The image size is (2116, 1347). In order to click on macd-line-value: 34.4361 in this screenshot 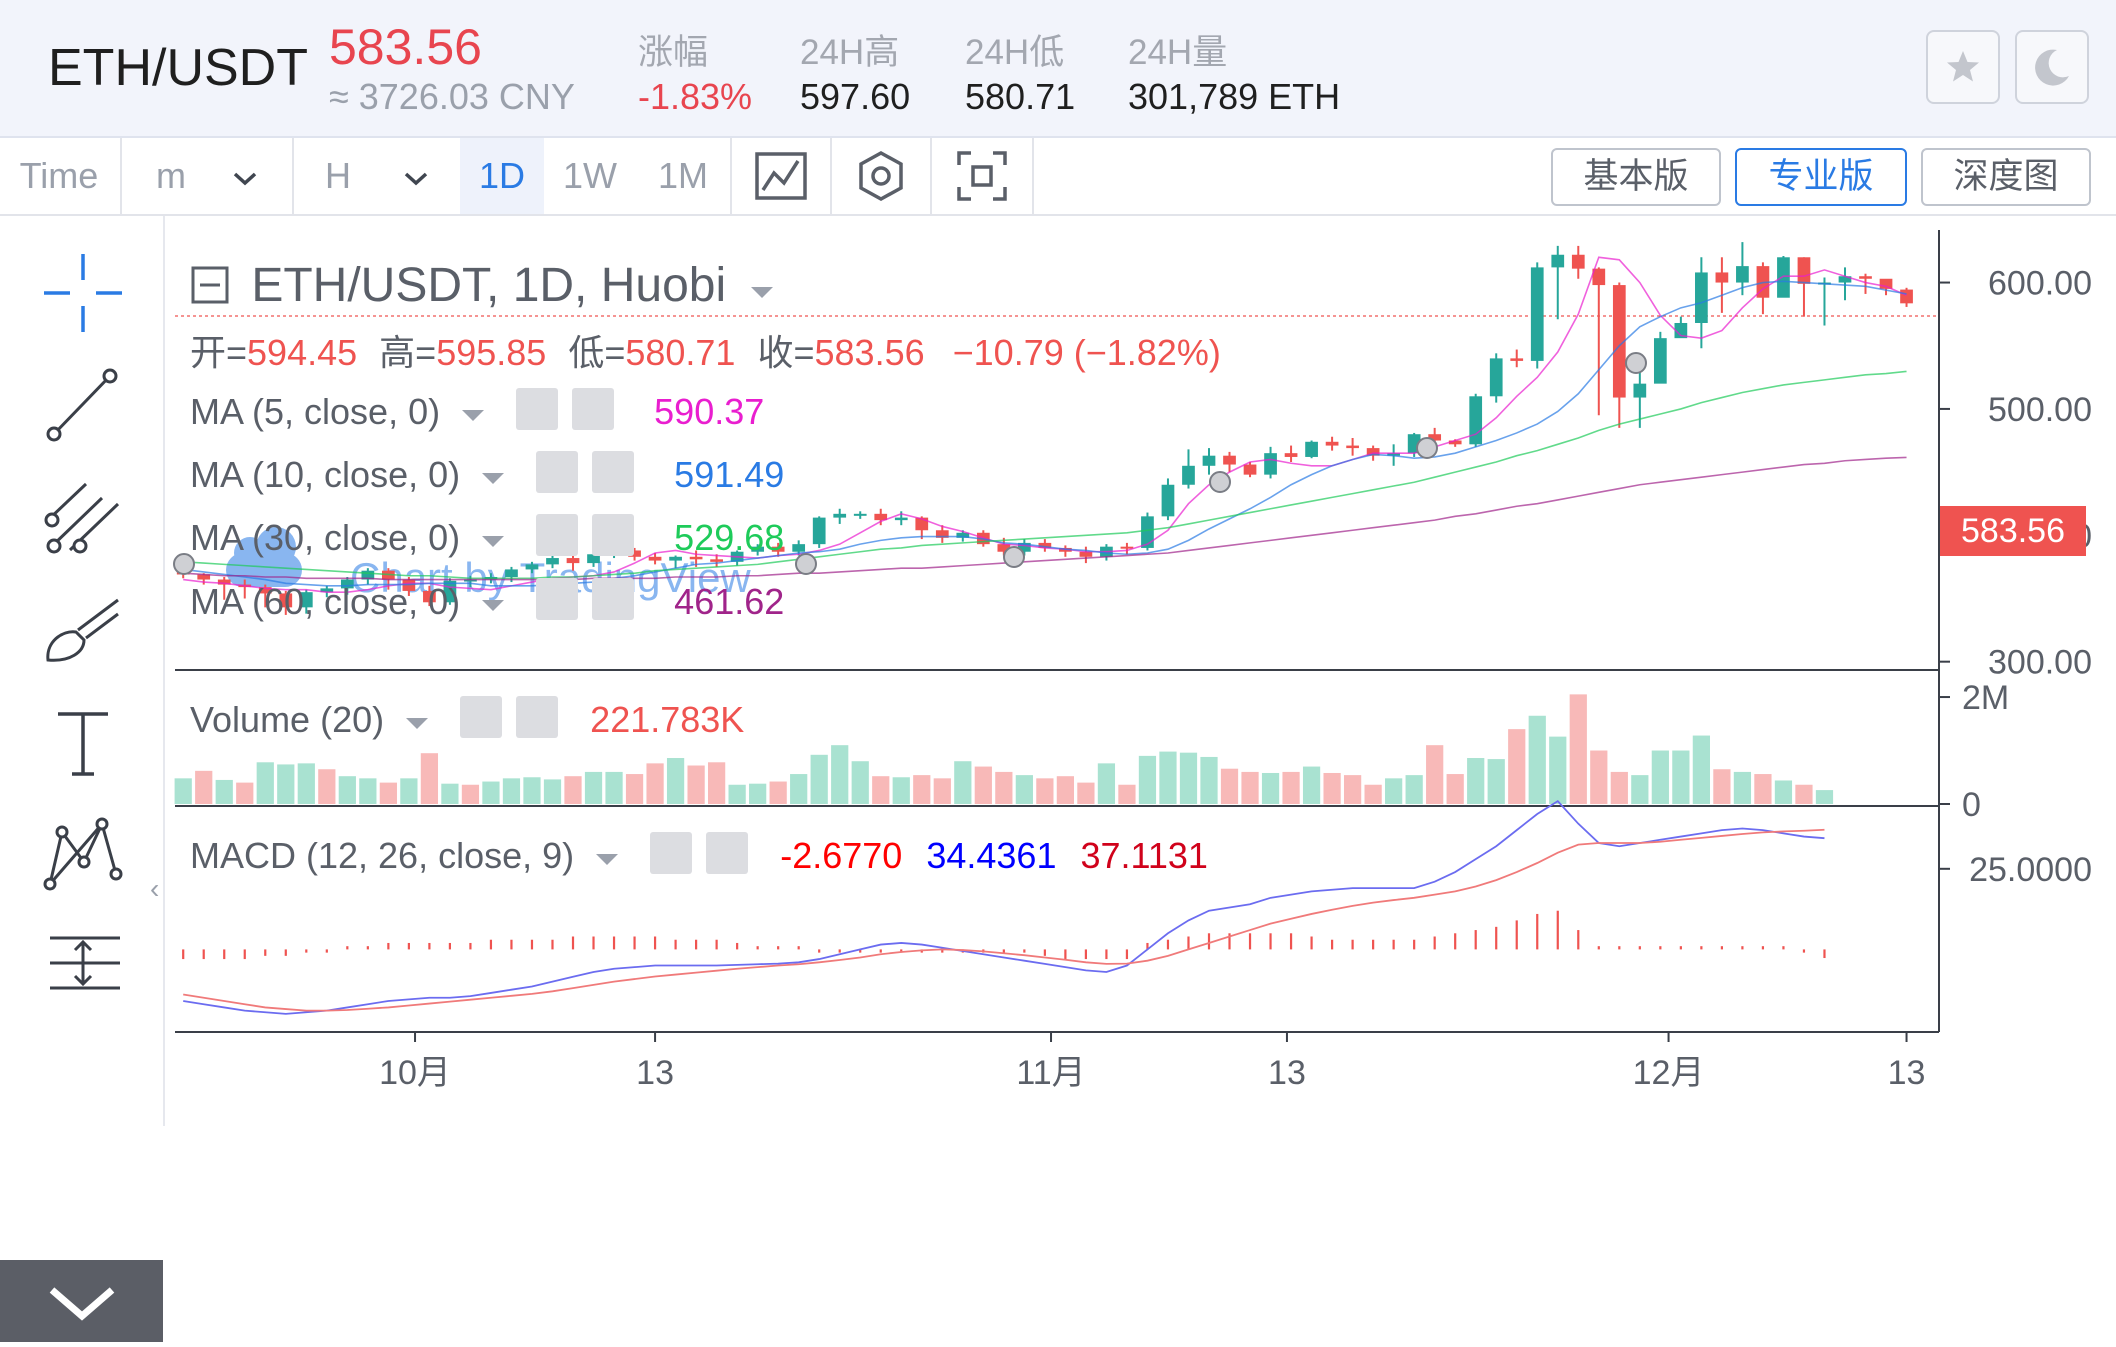, I will do `click(991, 855)`.